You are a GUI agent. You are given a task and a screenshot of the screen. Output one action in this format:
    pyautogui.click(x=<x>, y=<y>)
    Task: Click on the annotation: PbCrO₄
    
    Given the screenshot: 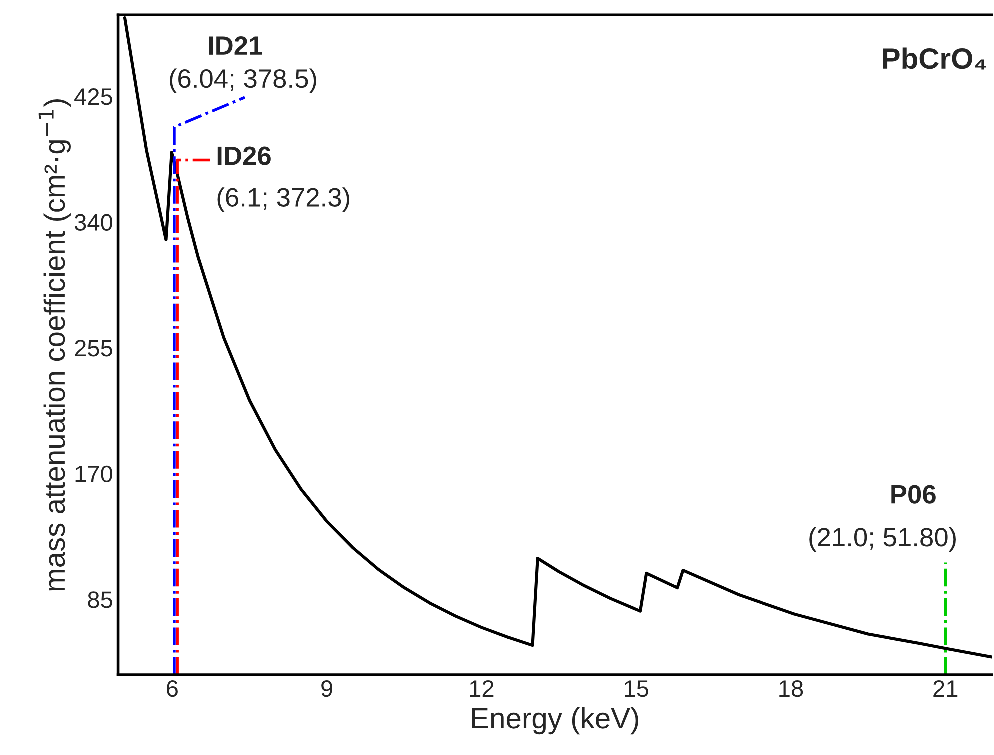 What is the action you would take?
    pyautogui.click(x=934, y=59)
    